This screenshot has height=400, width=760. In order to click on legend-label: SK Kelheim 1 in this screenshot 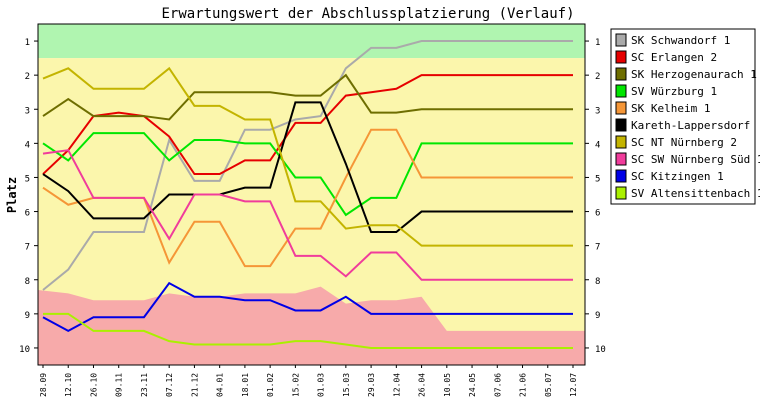, I will do `click(670, 108)`.